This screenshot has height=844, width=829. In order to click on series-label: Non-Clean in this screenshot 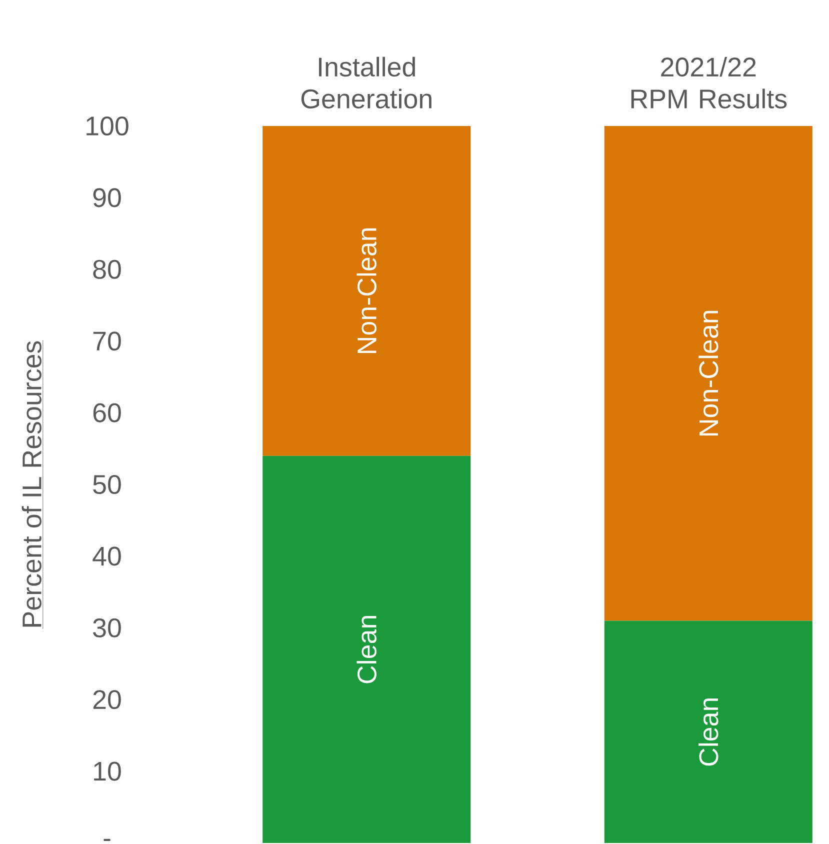, I will do `click(708, 373)`.